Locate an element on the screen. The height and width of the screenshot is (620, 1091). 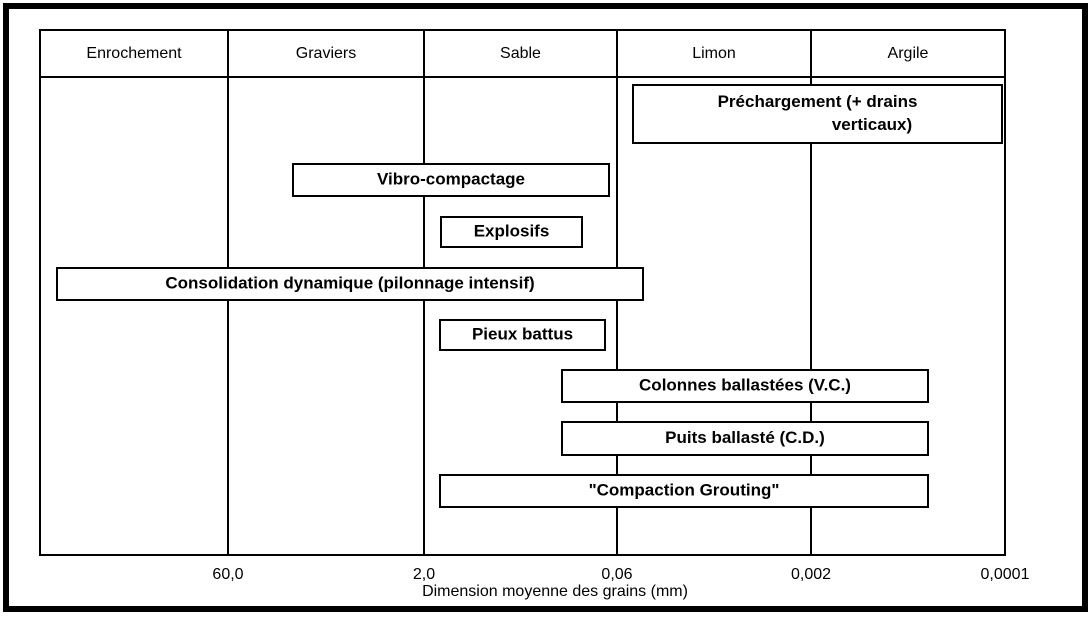
technique-label: "Compaction Grouting" is located at coordinates (684, 489).